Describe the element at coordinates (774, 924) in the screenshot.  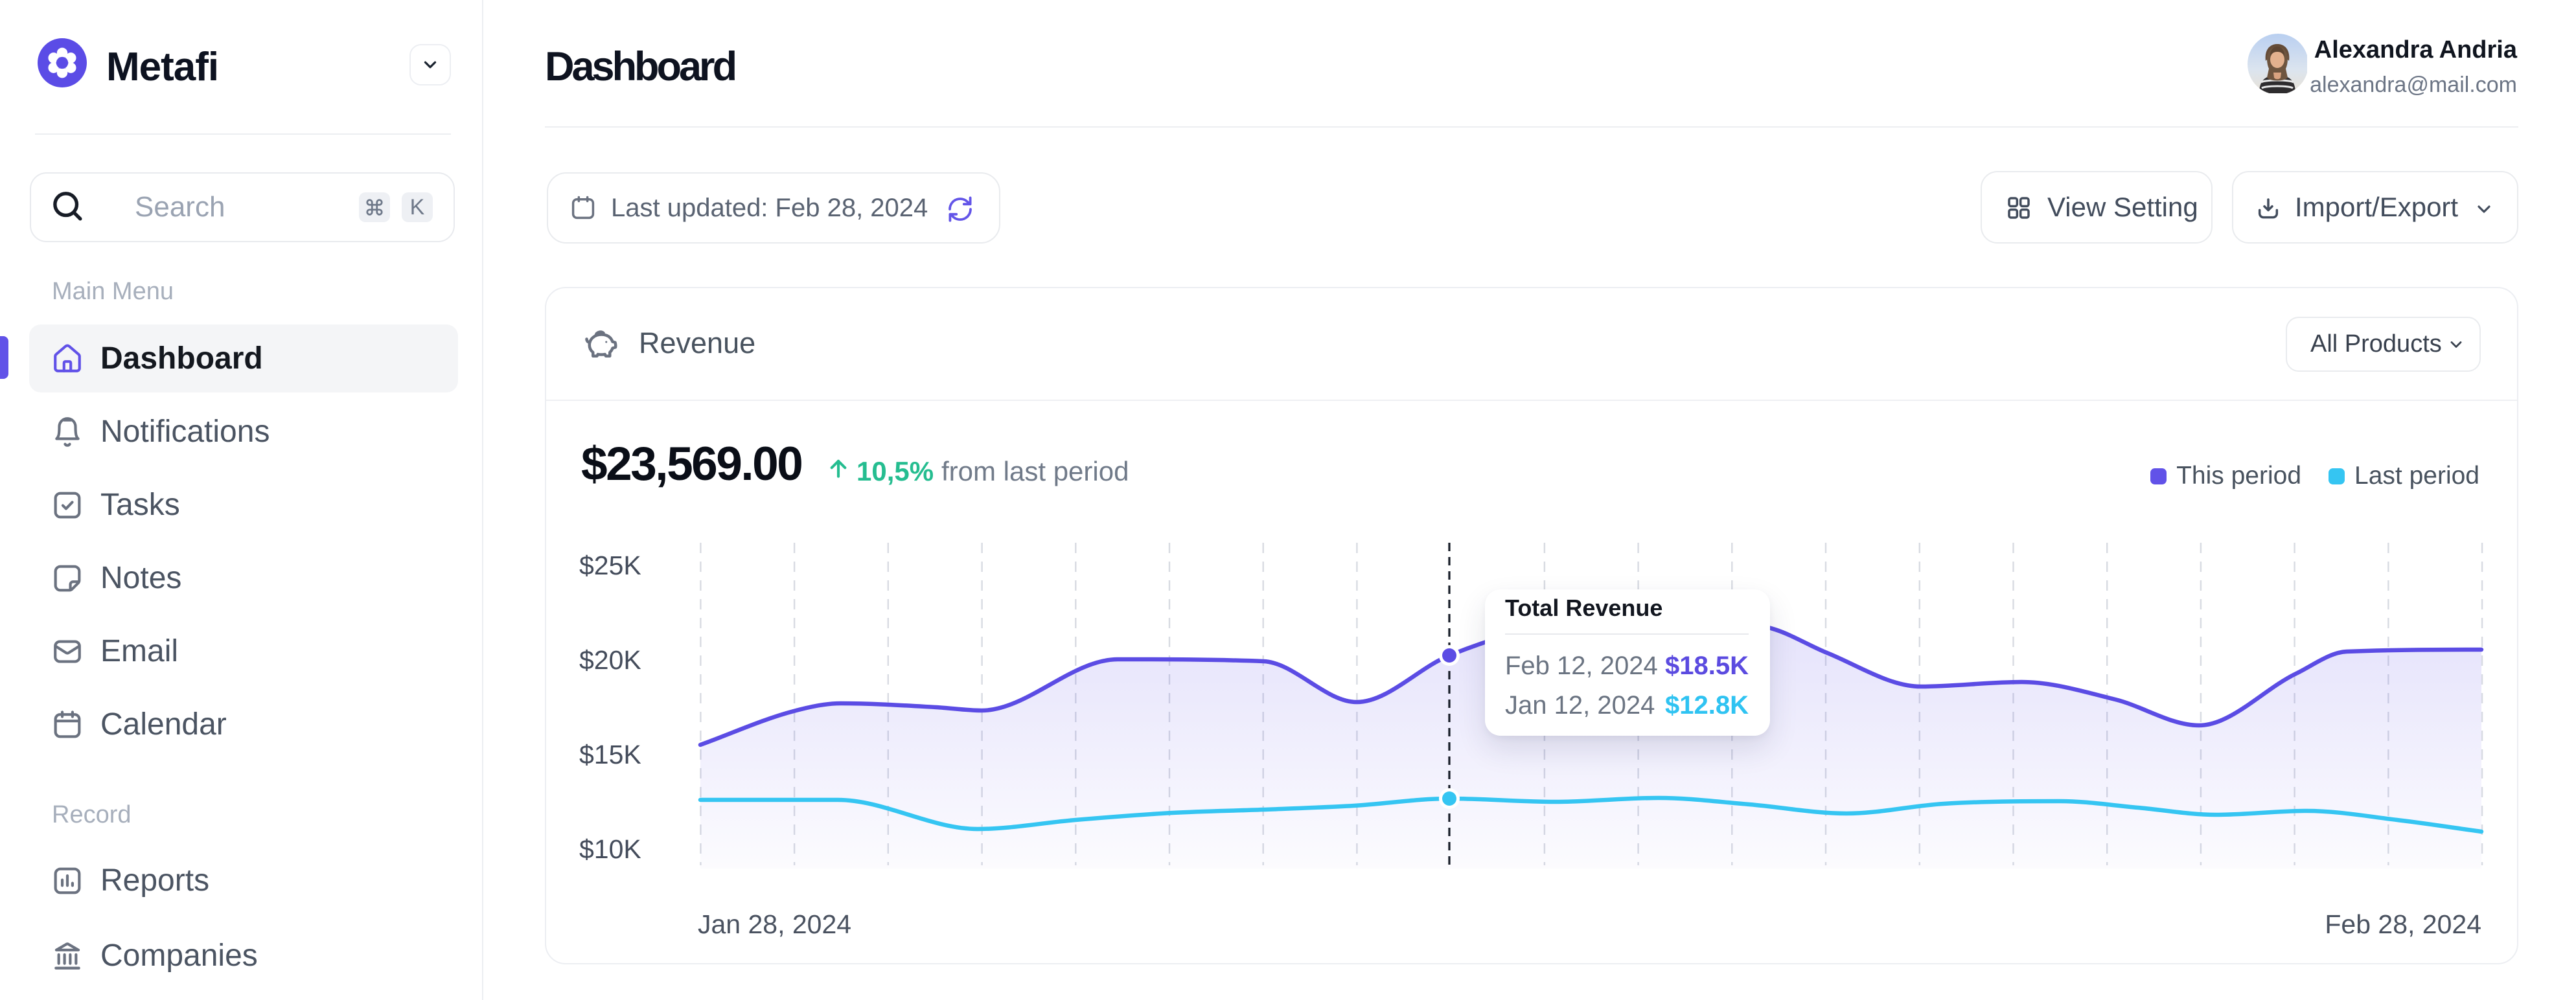
I see `svg-text: Jan 28, 2024` at that location.